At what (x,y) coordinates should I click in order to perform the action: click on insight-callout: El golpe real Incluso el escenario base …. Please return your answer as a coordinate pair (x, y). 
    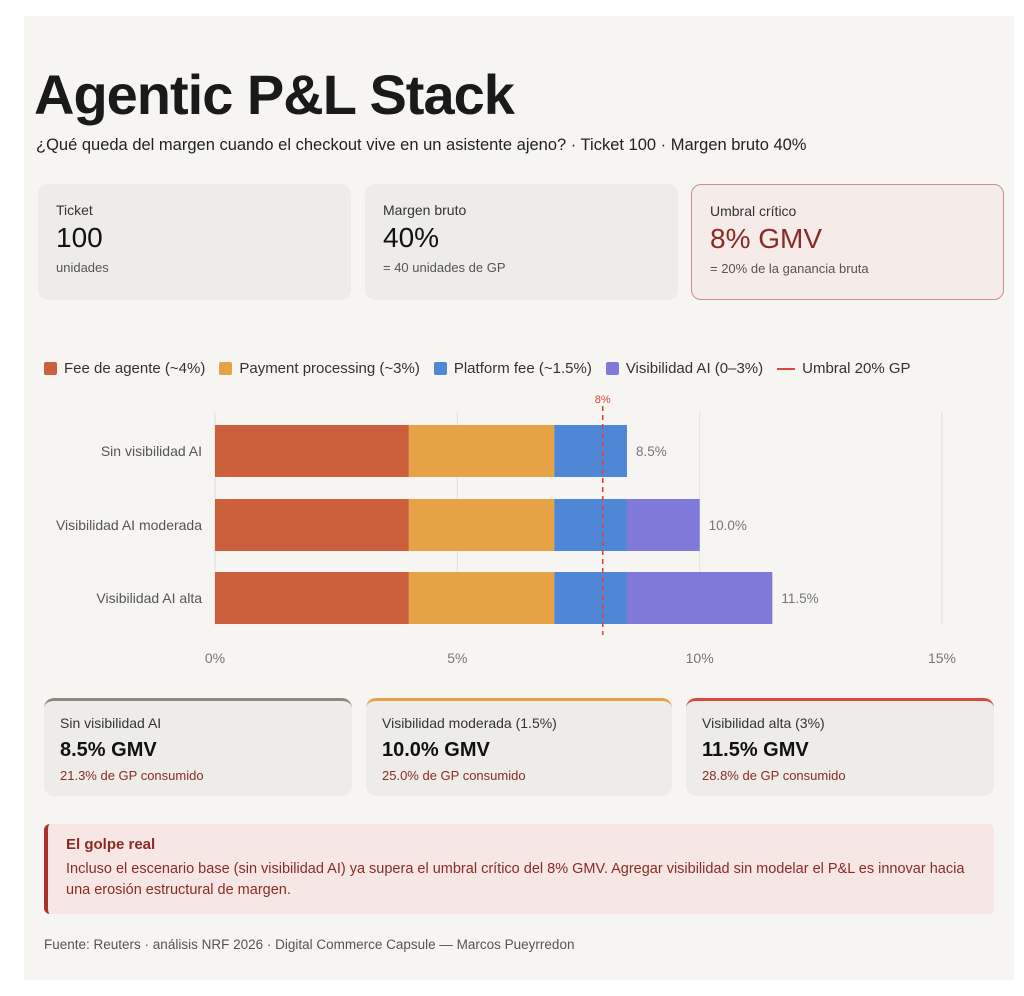
    Looking at the image, I should click on (519, 869).